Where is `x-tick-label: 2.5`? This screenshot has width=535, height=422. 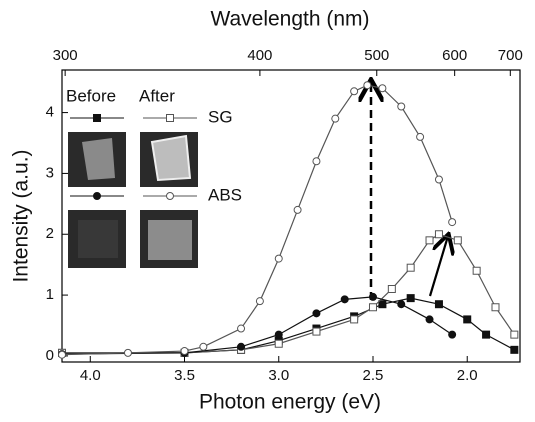
x-tick-label: 2.5 is located at coordinates (373, 375).